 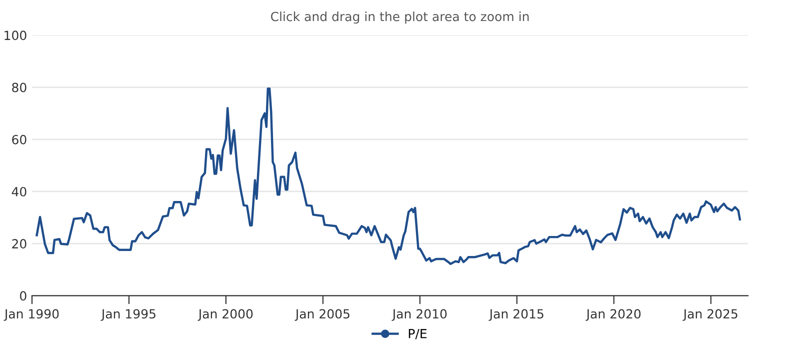 What do you see at coordinates (19, 139) in the screenshot?
I see `y-tick-label: 60` at bounding box center [19, 139].